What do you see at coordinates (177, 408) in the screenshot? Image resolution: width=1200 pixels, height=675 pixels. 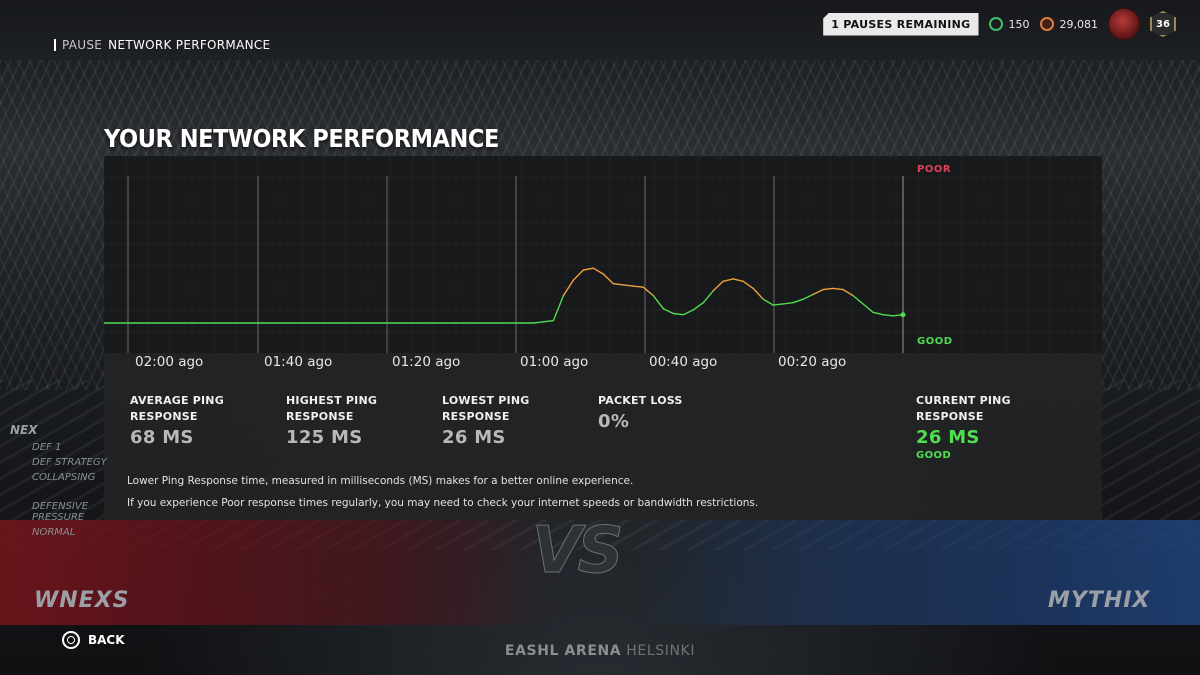 I see `stat-label: AVERAGE PING RESPONSE` at bounding box center [177, 408].